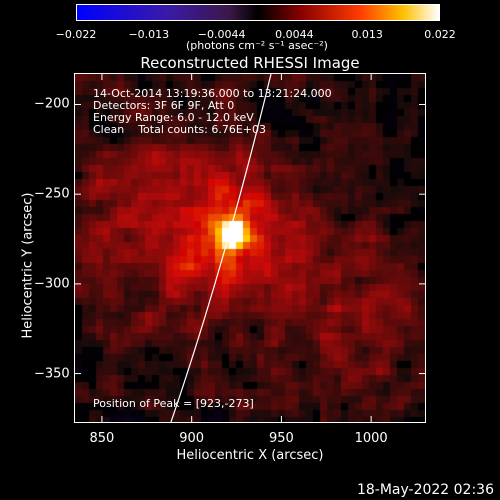  What do you see at coordinates (212, 93) in the screenshot?
I see `time-annotation: 14-Oct-2014 13:19:36.000 to 13:21:24.000` at bounding box center [212, 93].